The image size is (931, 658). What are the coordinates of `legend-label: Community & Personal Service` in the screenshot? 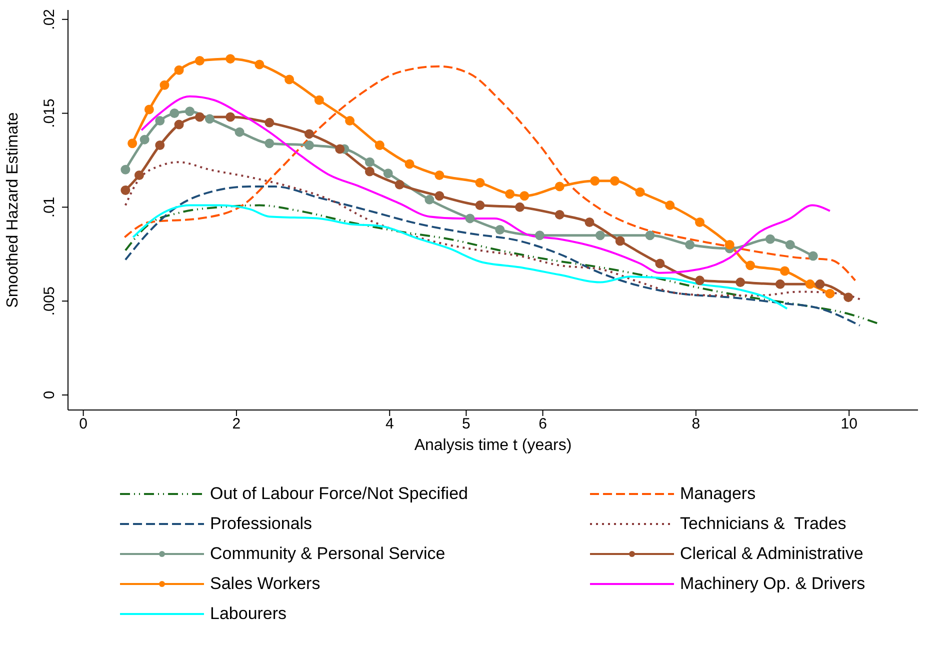 It's located at (328, 554).